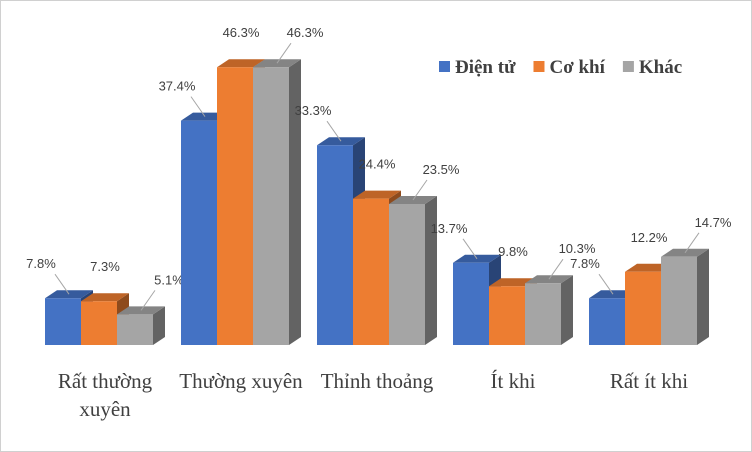 The width and height of the screenshot is (752, 452). Describe the element at coordinates (660, 67) in the screenshot. I see `legend-label: Khác` at that location.